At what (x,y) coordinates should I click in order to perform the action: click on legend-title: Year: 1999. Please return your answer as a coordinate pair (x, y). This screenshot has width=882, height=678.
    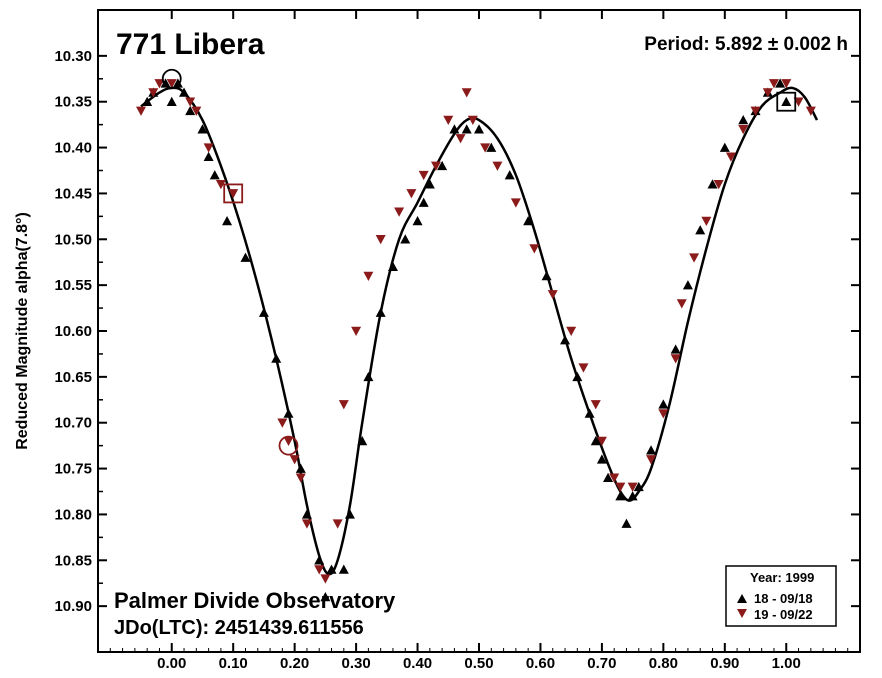
    Looking at the image, I should click on (782, 577).